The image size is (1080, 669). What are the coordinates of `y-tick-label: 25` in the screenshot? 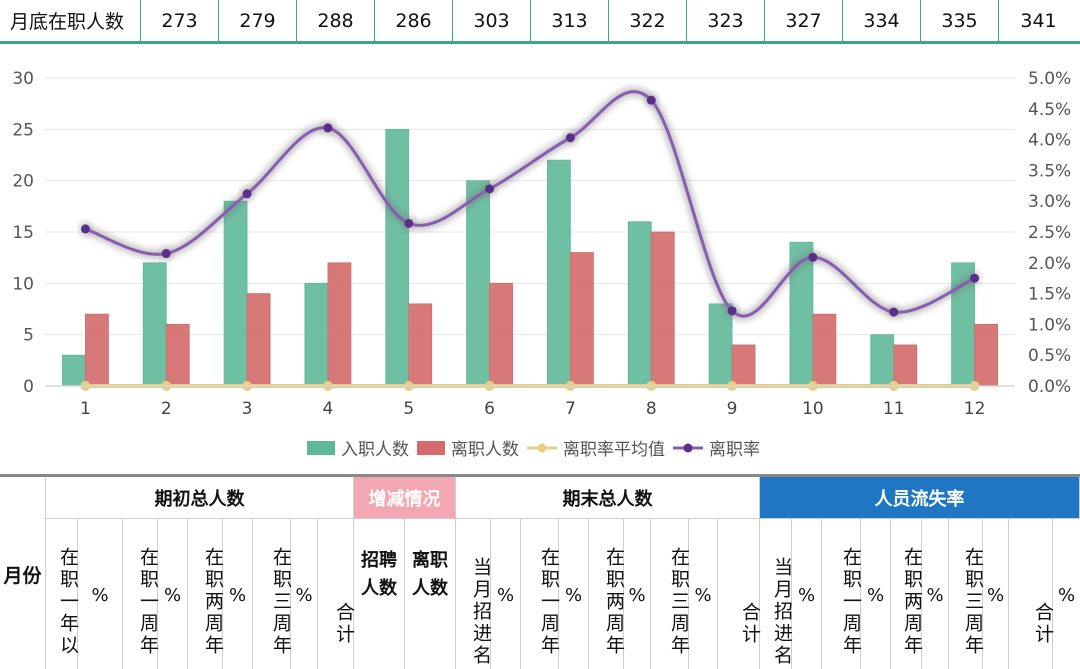 It's located at (23, 130).